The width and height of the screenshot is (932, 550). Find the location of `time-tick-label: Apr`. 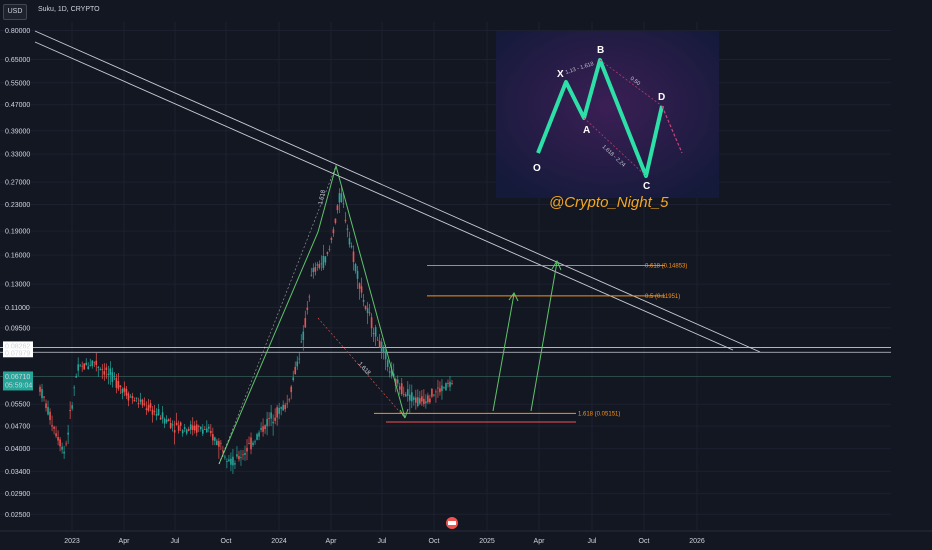

time-tick-label: Apr is located at coordinates (540, 541).